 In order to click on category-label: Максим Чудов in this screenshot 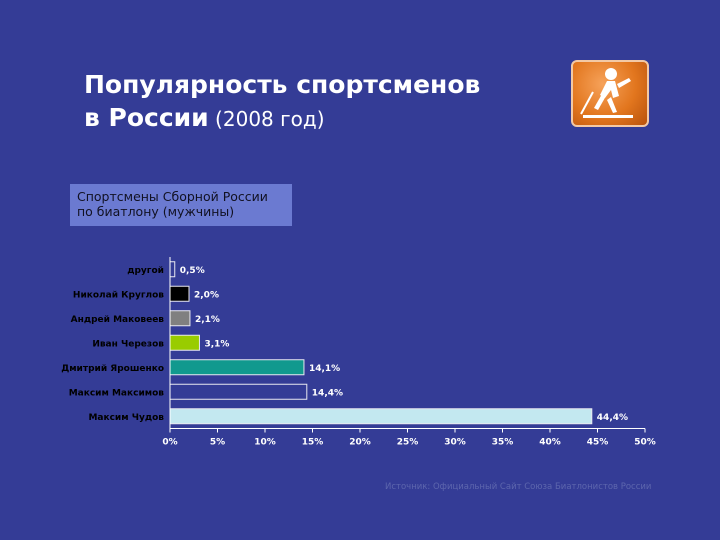, I will do `click(126, 418)`.